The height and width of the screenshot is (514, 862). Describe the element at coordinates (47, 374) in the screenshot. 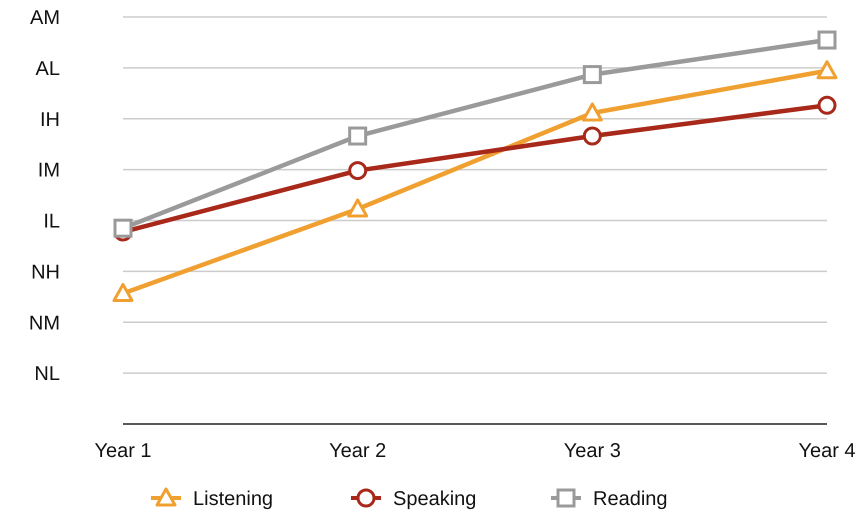

I see `category-label: NL` at that location.